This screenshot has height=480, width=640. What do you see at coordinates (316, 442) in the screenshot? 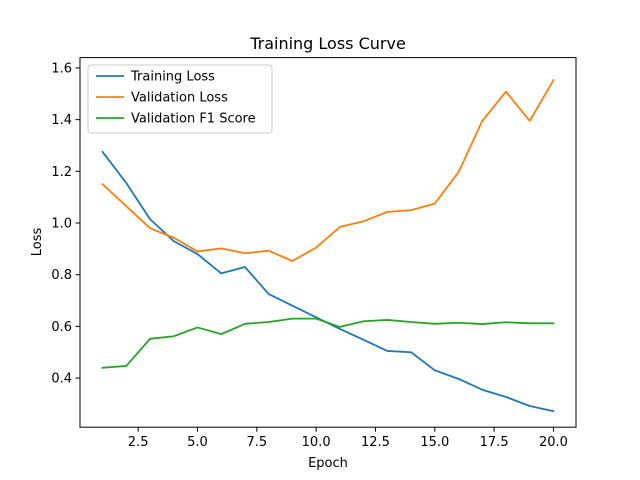
I see `x-tick-label: 10.0` at bounding box center [316, 442].